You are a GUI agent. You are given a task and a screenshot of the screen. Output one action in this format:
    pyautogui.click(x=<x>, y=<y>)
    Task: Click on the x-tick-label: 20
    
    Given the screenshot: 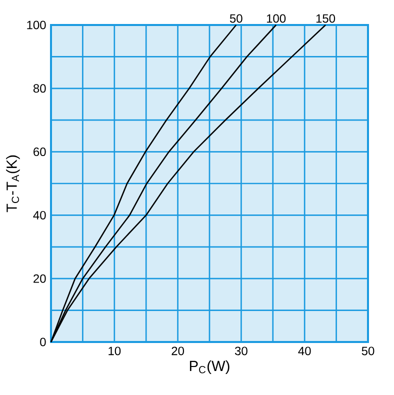 What is the action you would take?
    pyautogui.click(x=178, y=351)
    